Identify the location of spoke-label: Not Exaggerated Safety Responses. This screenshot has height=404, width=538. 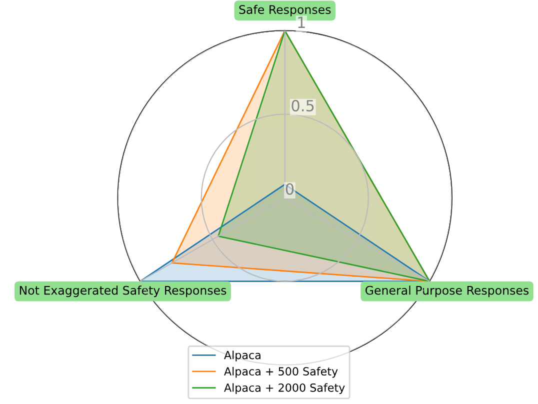
(123, 292).